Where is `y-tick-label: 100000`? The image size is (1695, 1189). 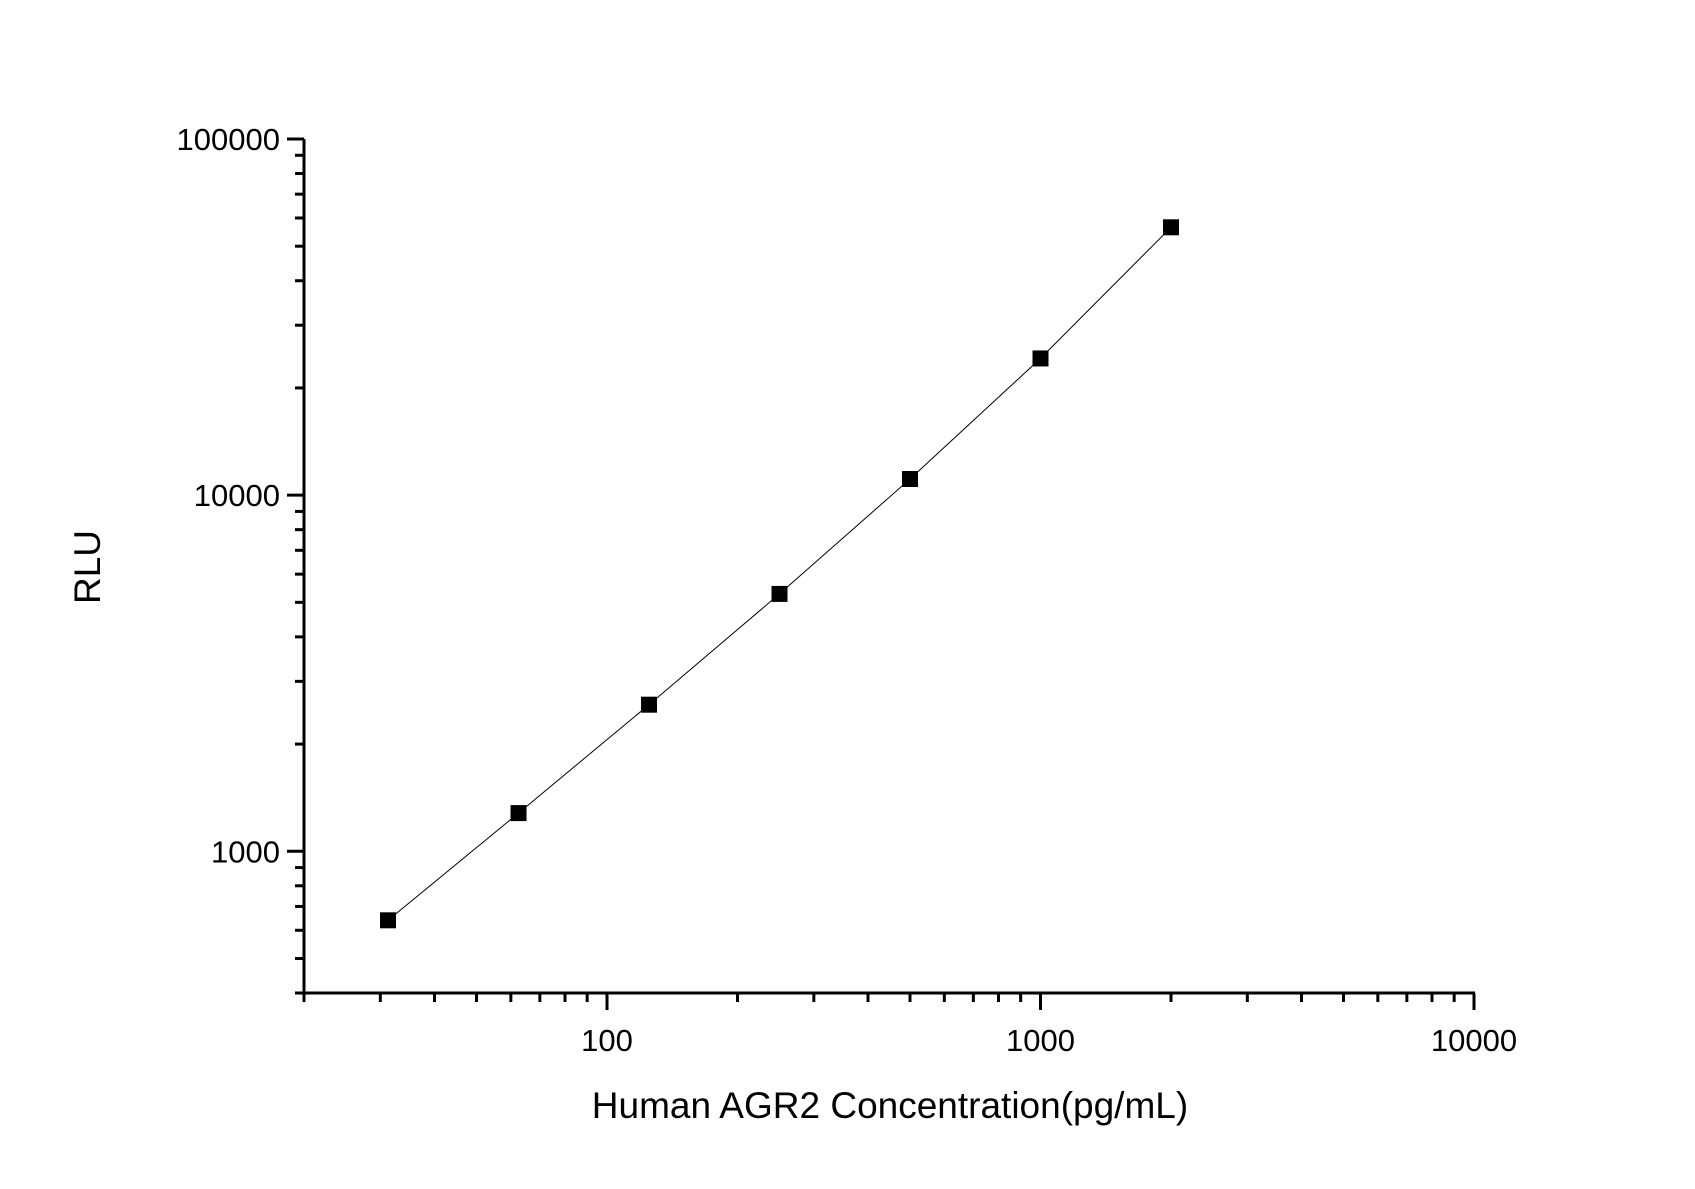
y-tick-label: 100000 is located at coordinates (228, 139).